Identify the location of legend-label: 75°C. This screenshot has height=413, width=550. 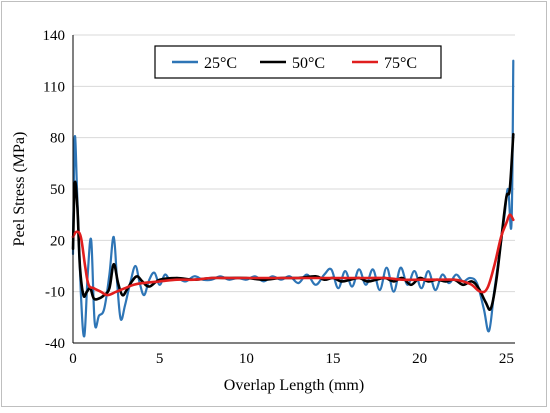
(400, 63).